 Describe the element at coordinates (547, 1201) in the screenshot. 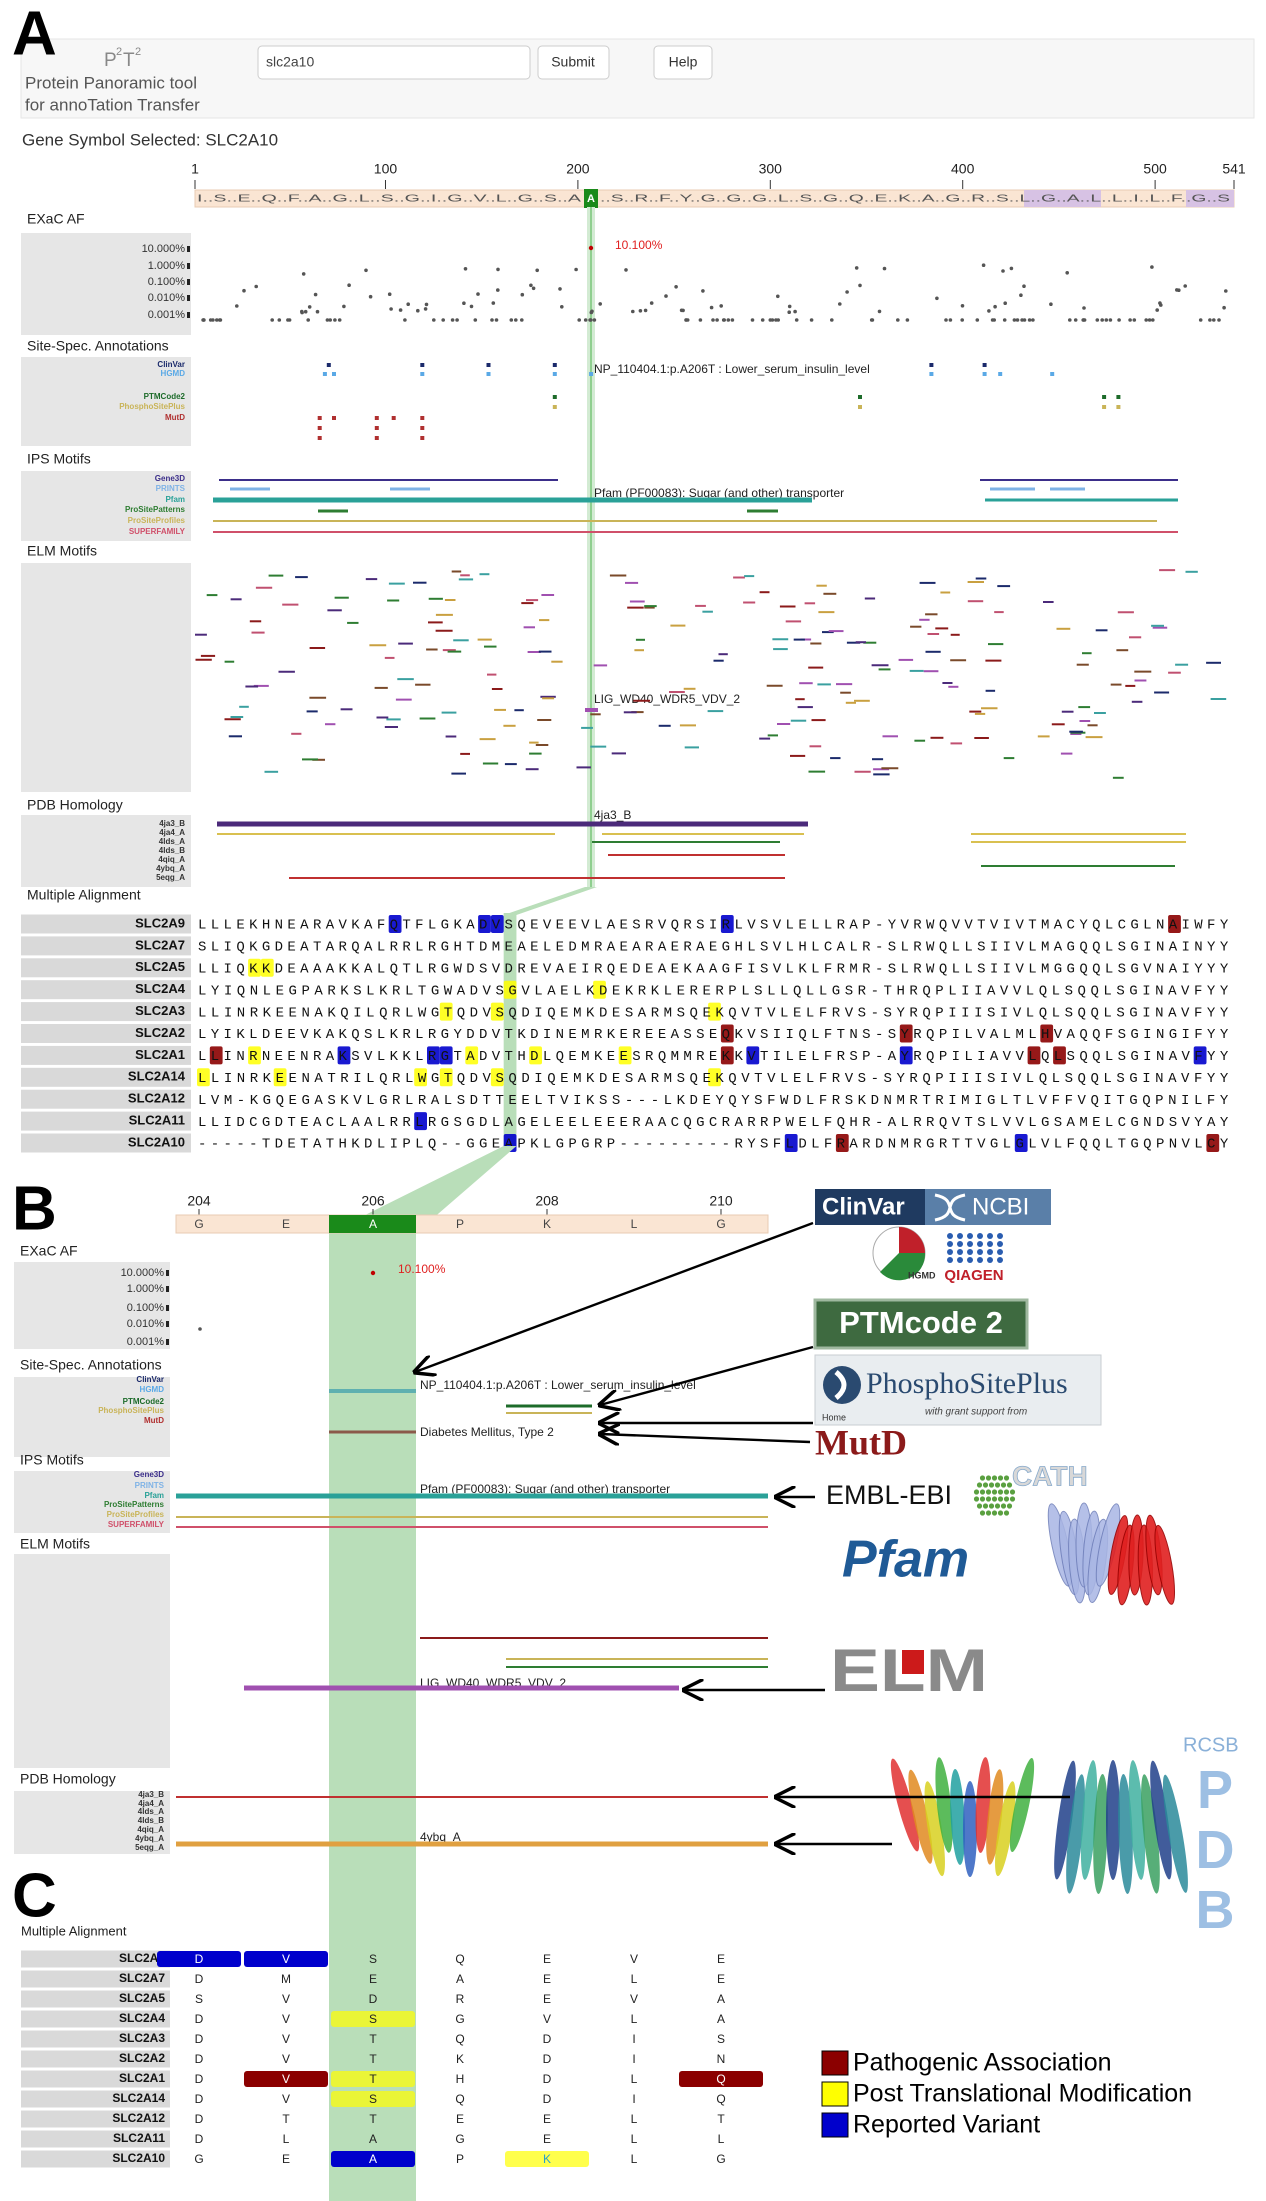

I see `axis-tick-label: 208` at that location.